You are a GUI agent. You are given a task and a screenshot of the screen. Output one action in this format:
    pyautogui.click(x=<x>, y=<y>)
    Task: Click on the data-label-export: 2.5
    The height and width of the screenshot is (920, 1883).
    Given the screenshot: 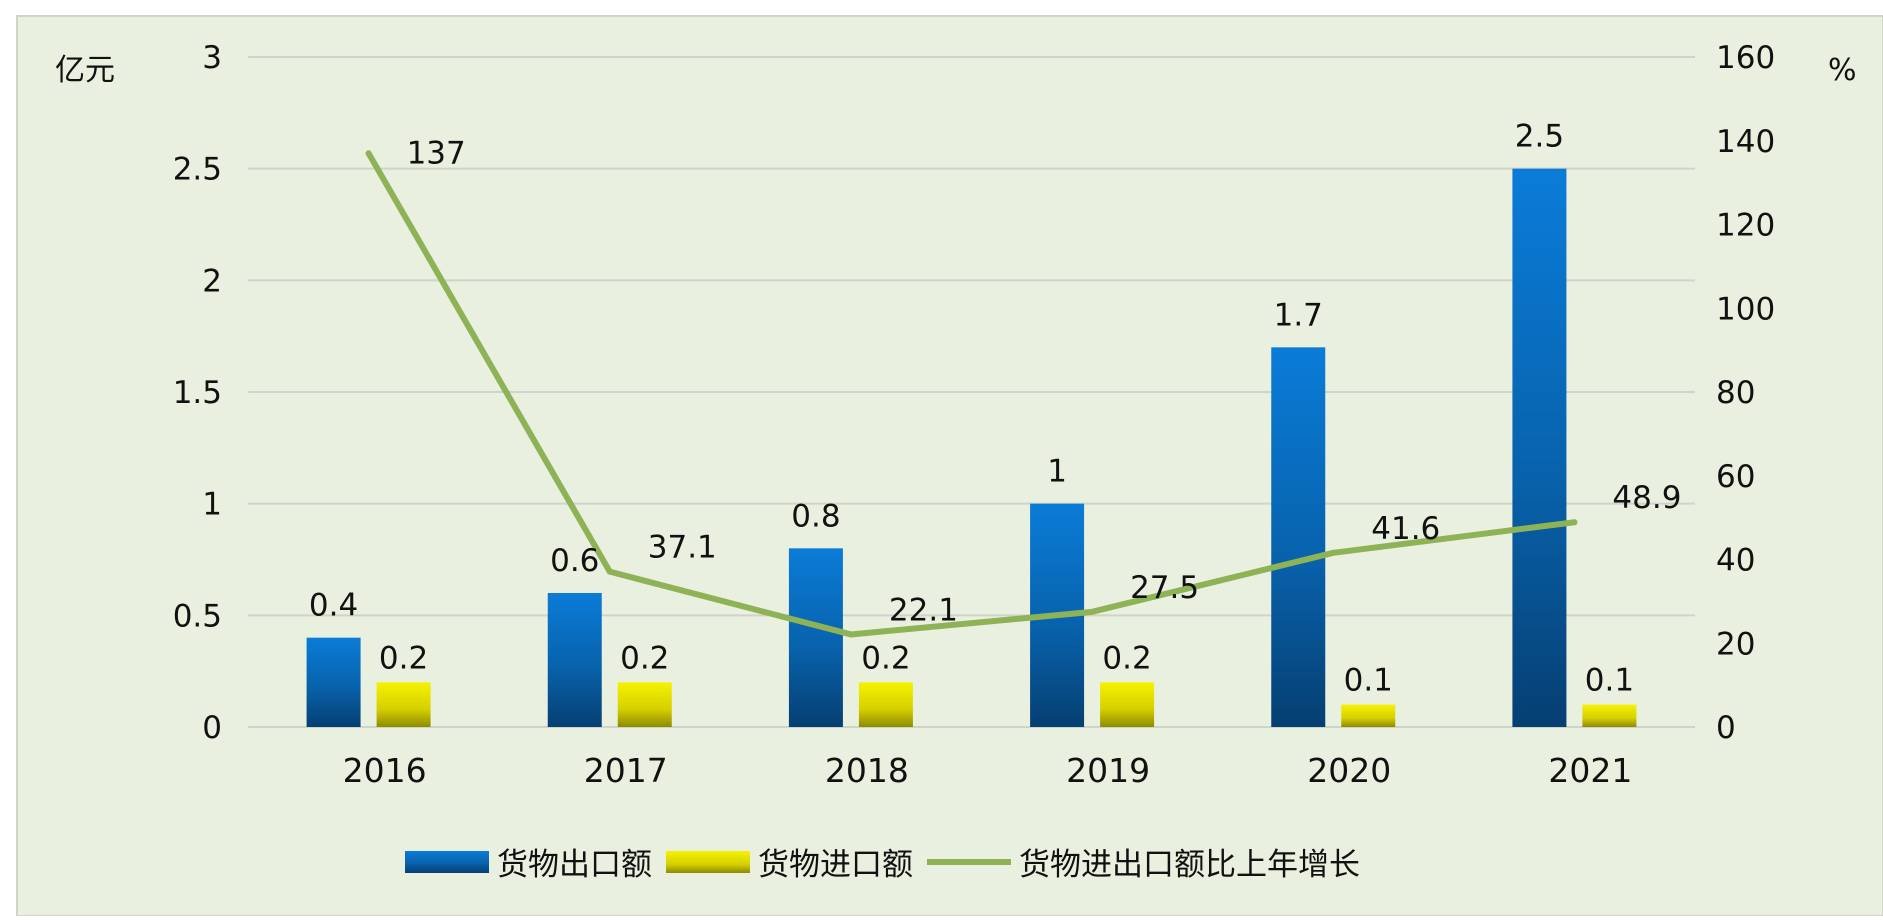 What is the action you would take?
    pyautogui.click(x=1539, y=137)
    